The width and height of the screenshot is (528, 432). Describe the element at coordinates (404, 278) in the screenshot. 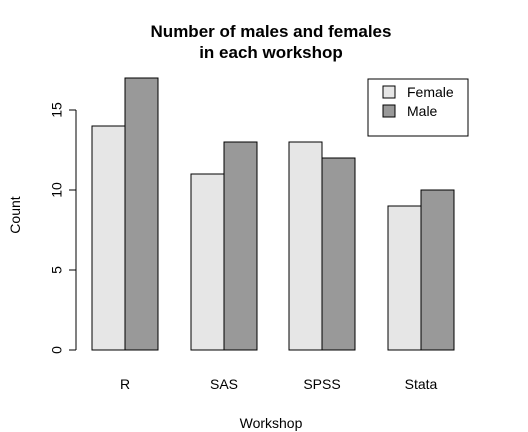

I see `bar-female-stata` at that location.